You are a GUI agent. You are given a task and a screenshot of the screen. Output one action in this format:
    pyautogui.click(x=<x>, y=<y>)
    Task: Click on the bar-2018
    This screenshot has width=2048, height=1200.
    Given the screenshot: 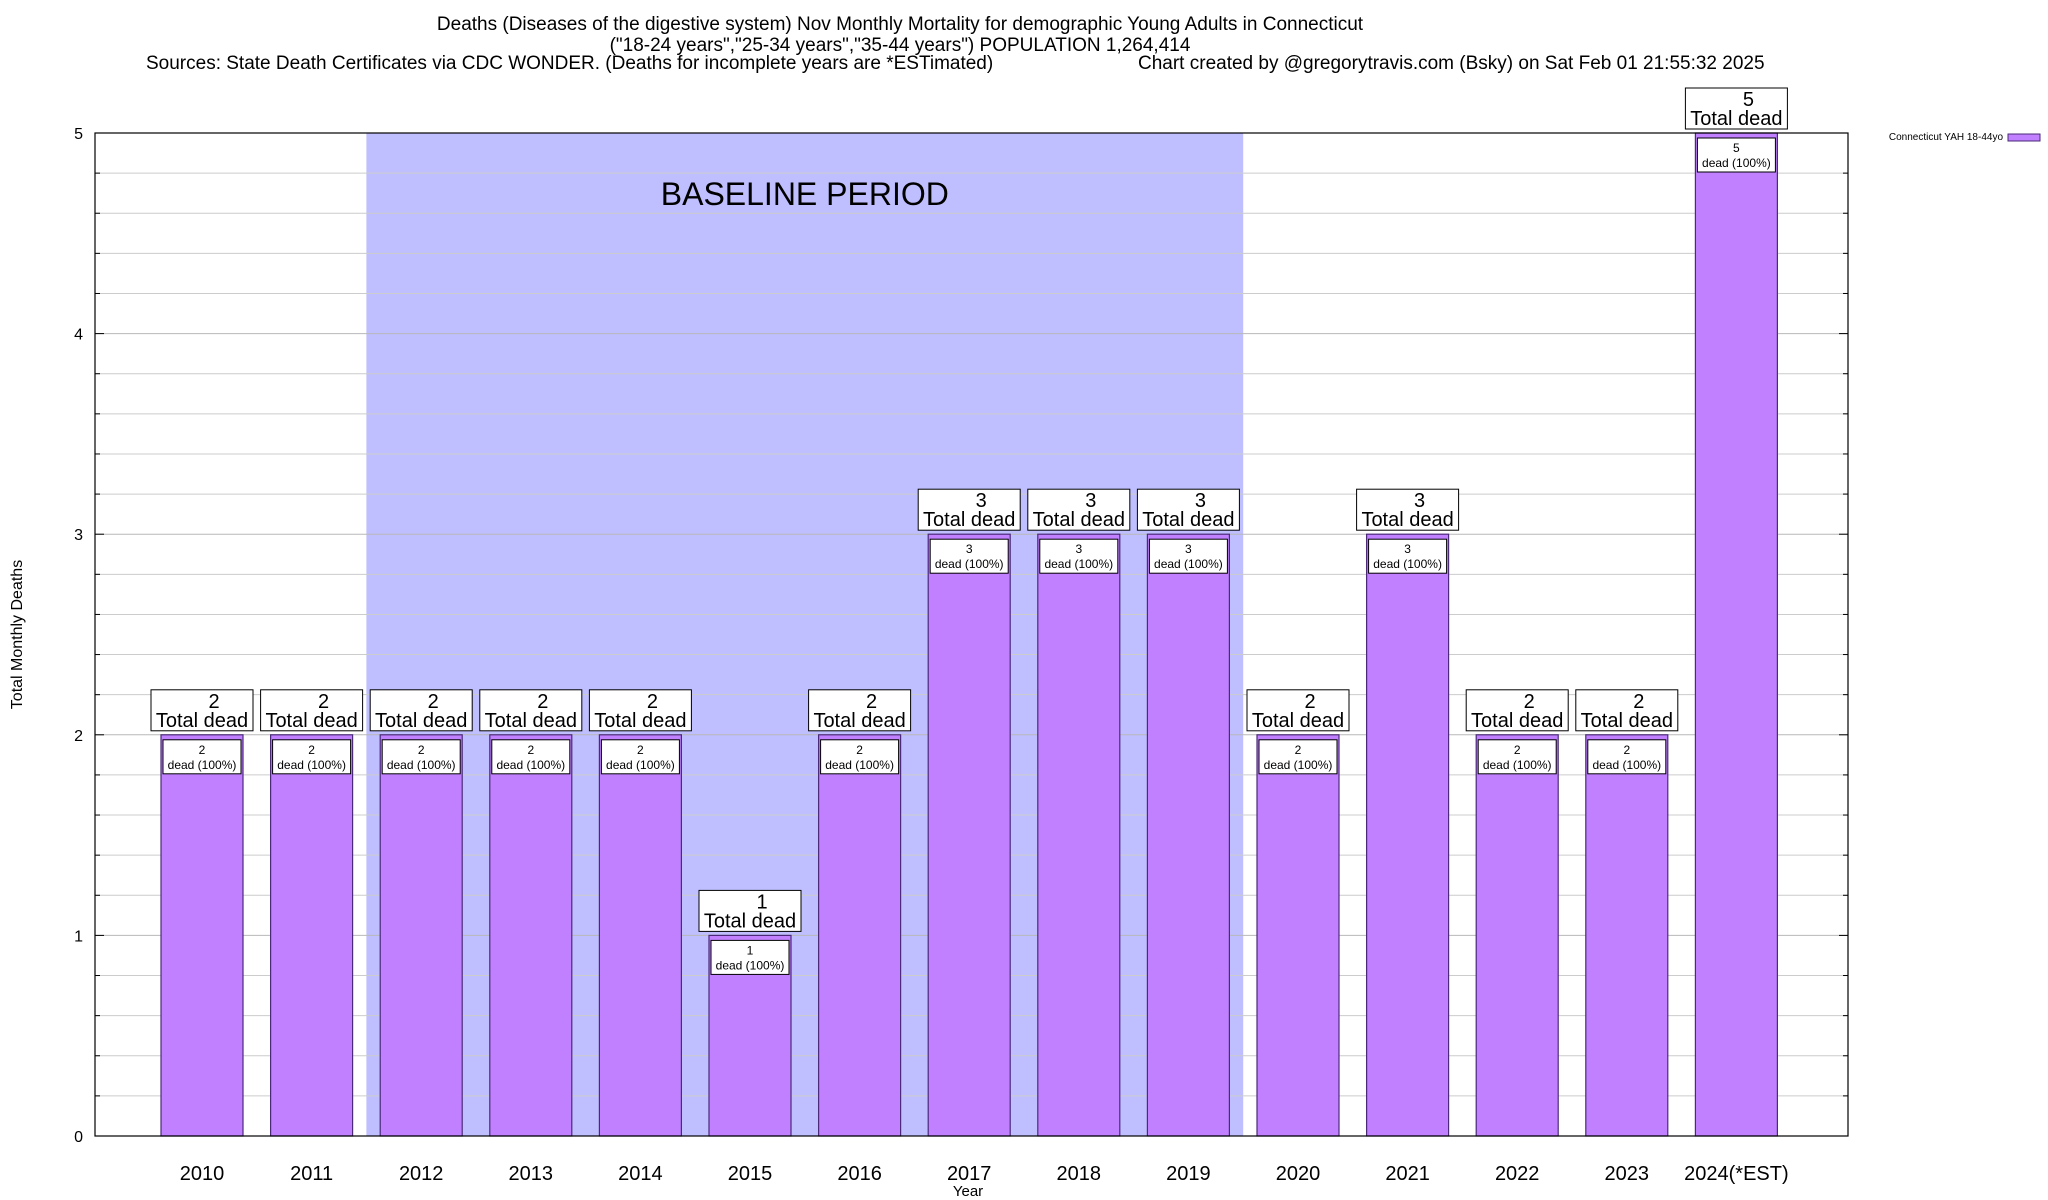 What is the action you would take?
    pyautogui.click(x=1079, y=835)
    